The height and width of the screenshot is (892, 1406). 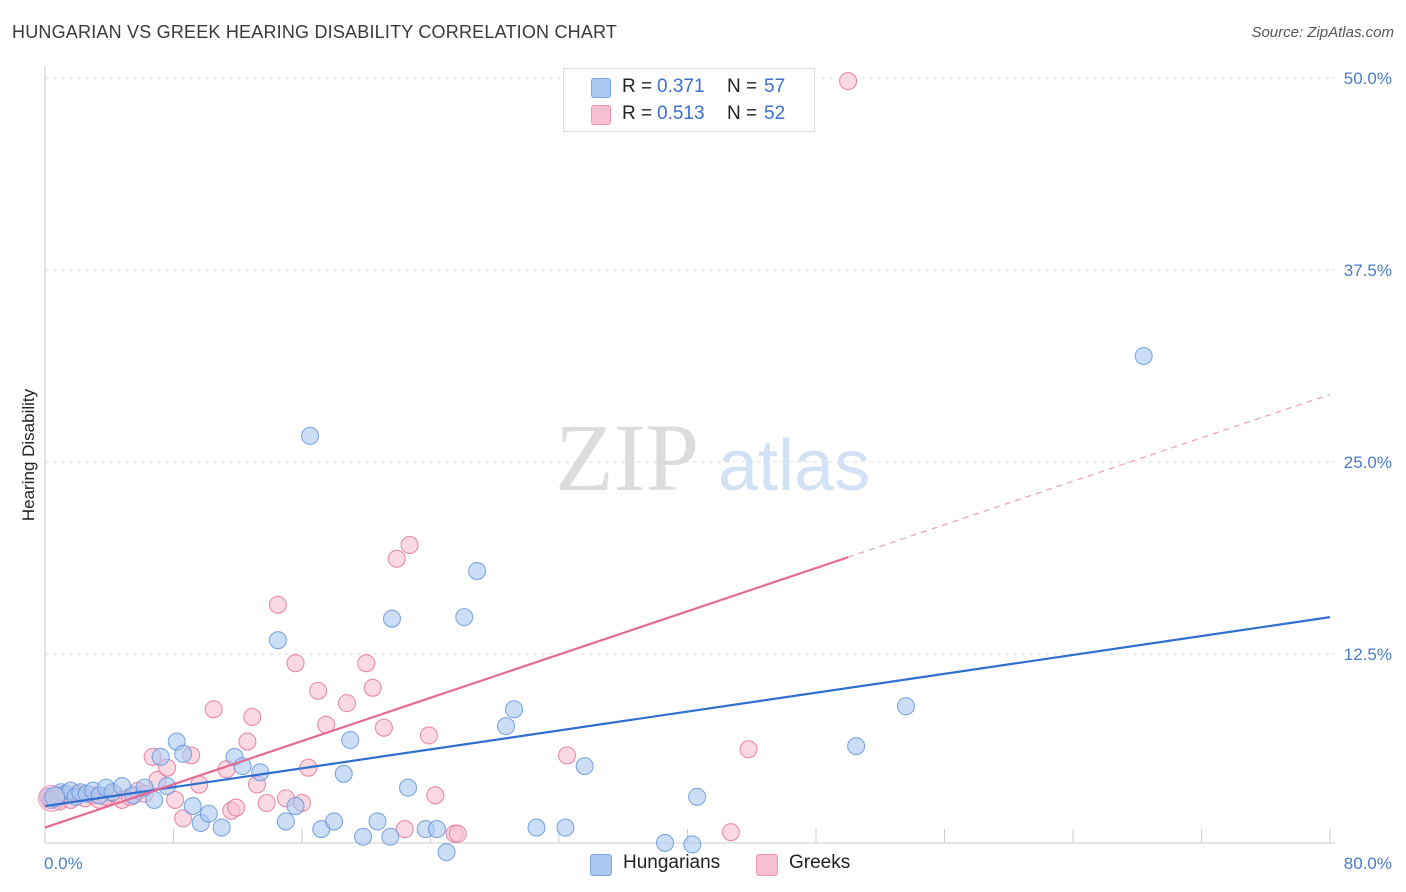 I want to click on series-legend: Hungarians Greeks, so click(x=703, y=865).